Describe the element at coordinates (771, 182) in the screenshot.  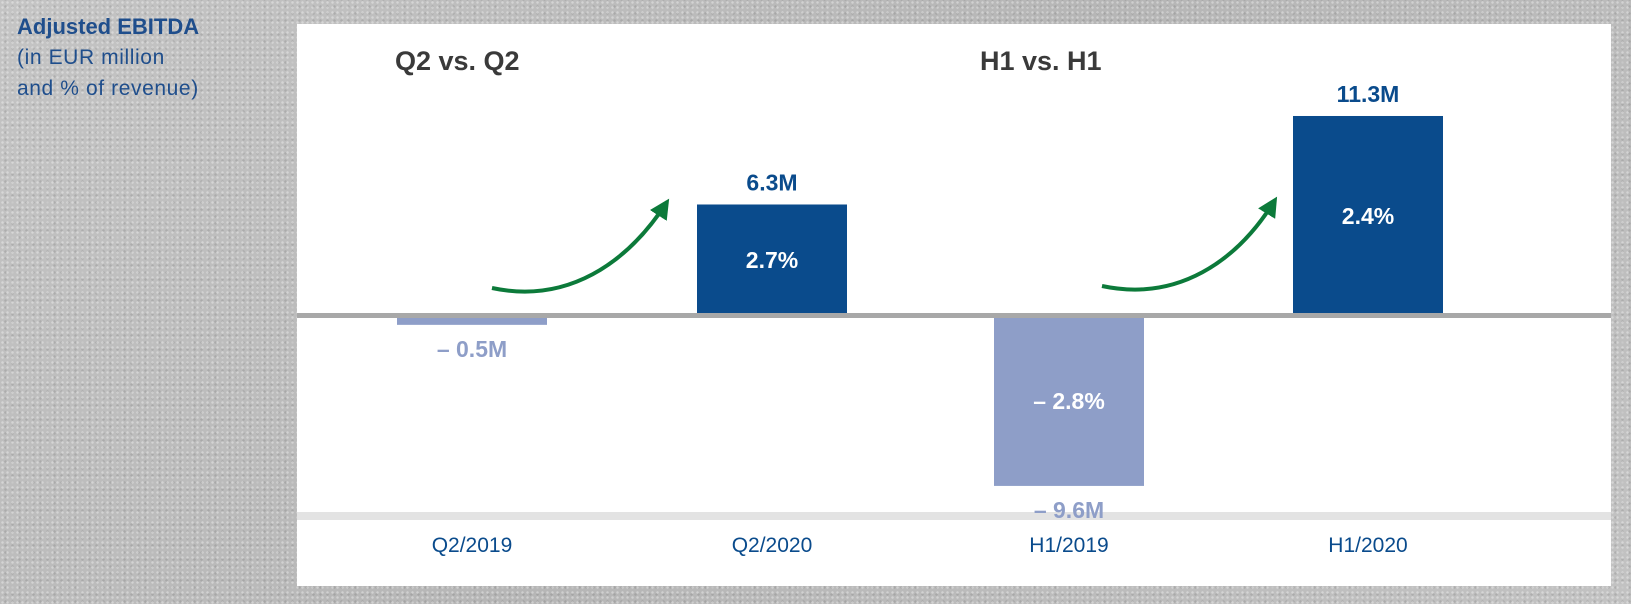
I see `value-label: 6.3M` at that location.